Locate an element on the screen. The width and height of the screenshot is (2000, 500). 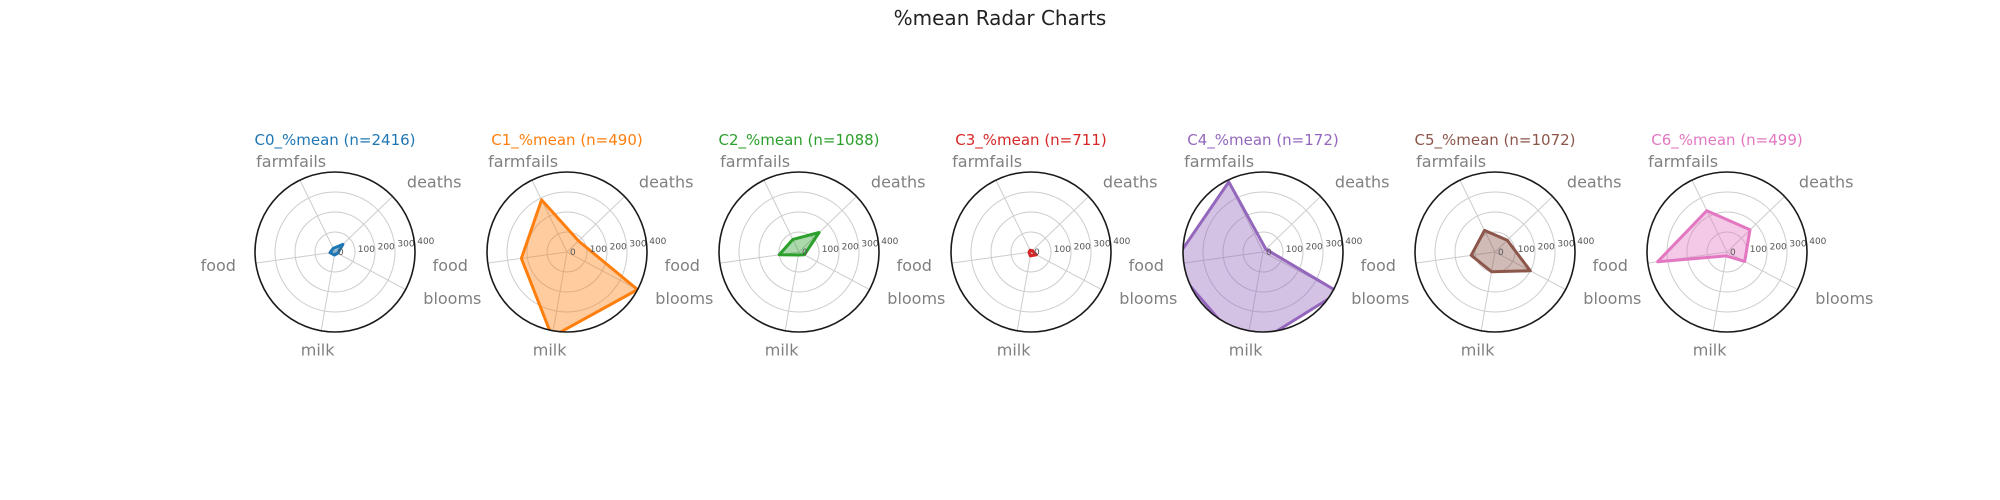
chart-subtitle: C0_%mean (n=2416) is located at coordinates (334, 140).